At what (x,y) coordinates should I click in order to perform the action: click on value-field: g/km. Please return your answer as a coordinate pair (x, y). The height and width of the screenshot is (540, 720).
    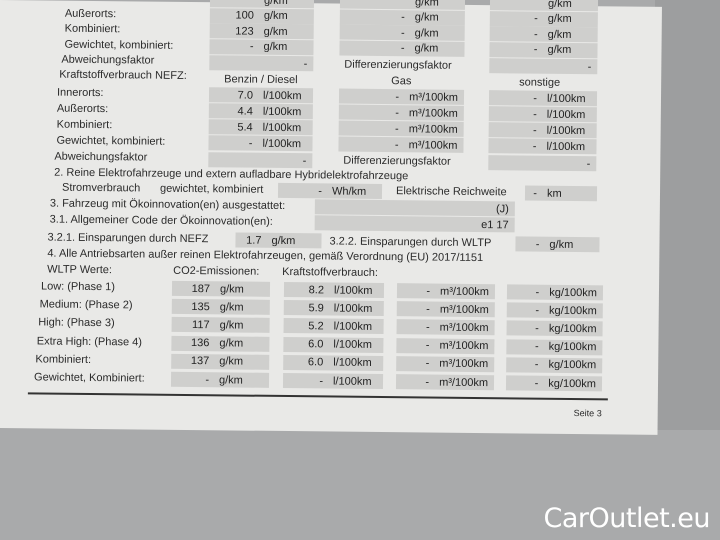
    Looking at the image, I should click on (544, 6).